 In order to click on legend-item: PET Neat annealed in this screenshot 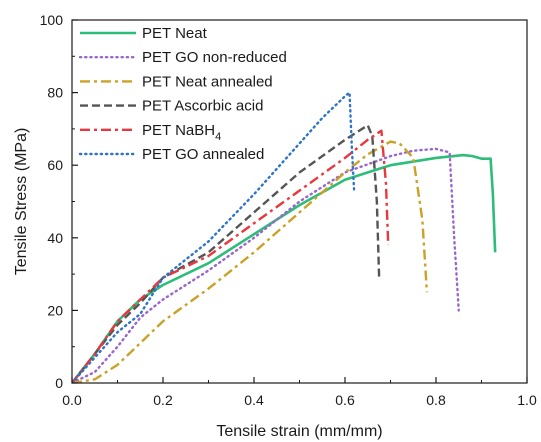, I will do `click(176, 81)`.